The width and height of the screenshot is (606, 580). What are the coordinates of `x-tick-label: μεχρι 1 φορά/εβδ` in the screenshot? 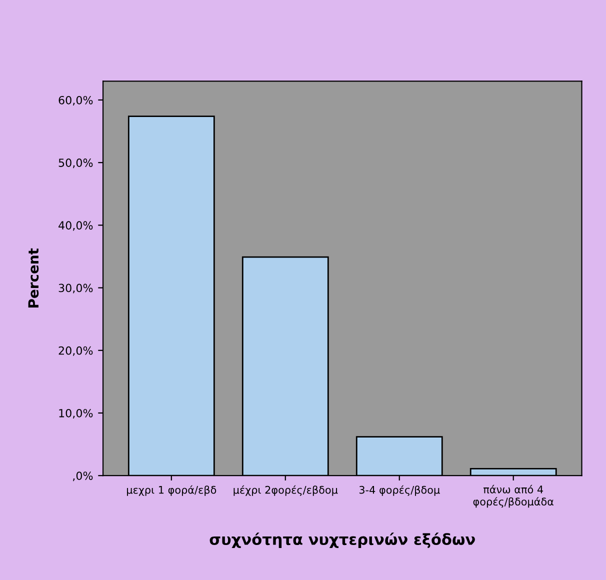 It's located at (171, 490).